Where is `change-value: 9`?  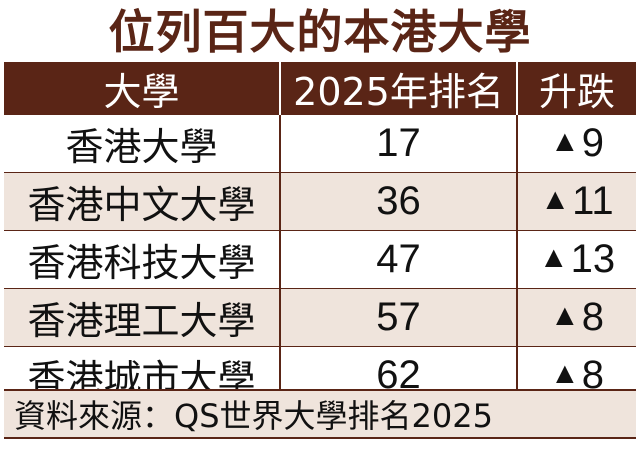 change-value: 9 is located at coordinates (592, 143).